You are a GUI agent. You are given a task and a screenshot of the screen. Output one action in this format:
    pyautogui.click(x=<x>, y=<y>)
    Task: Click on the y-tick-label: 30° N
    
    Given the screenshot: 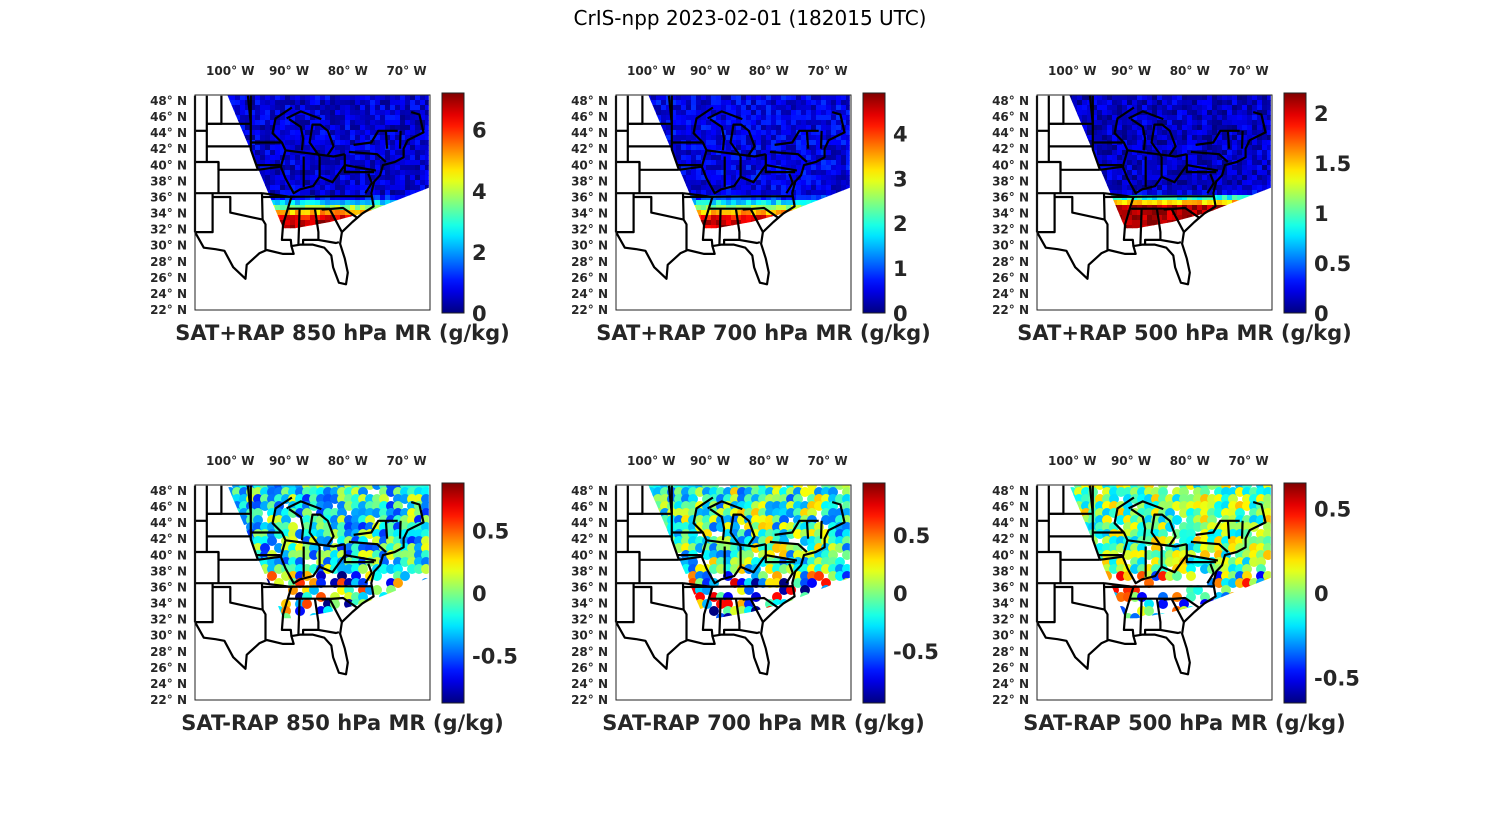 What is the action you would take?
    pyautogui.click(x=168, y=246)
    